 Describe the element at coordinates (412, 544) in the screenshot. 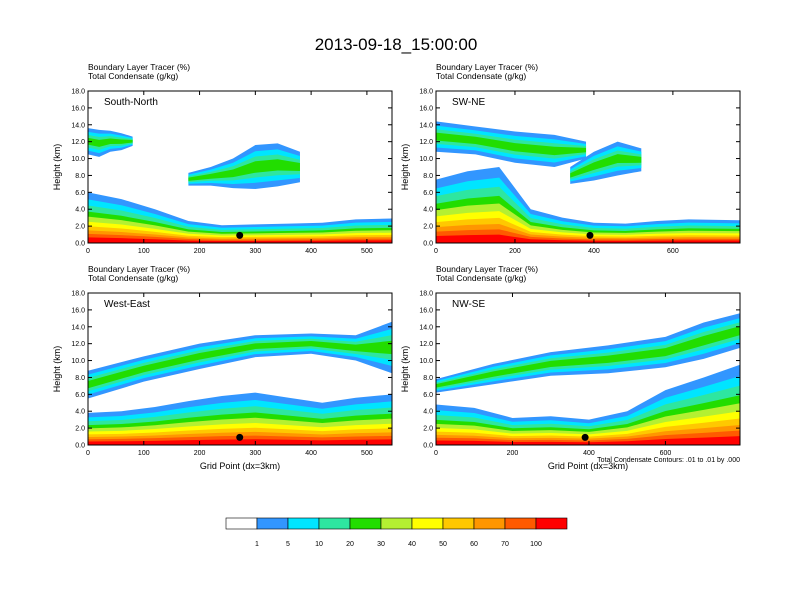

I see `colorbar-label: 40` at that location.